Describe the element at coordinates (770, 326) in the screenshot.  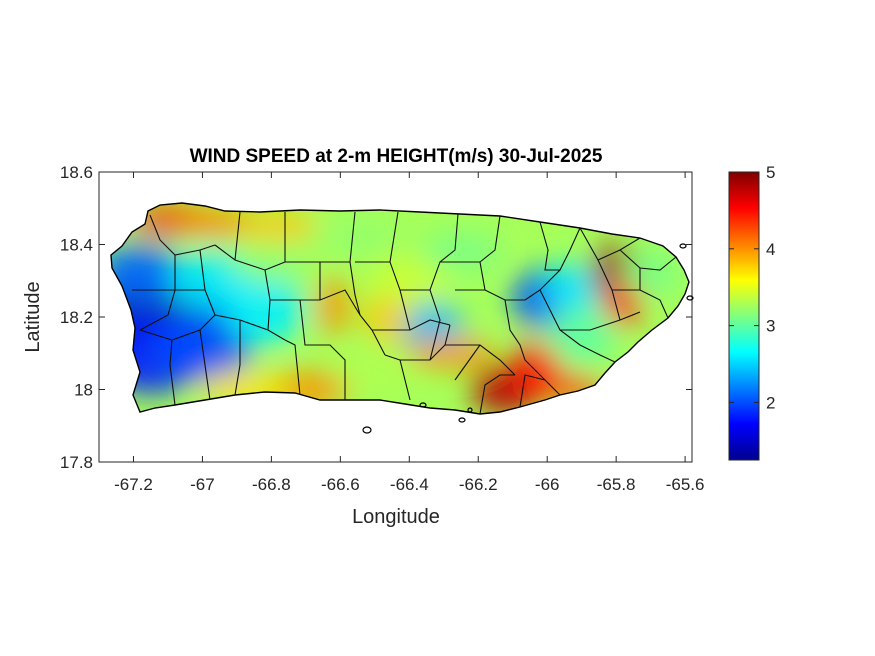
I see `colorbar-tick-label: 3` at that location.